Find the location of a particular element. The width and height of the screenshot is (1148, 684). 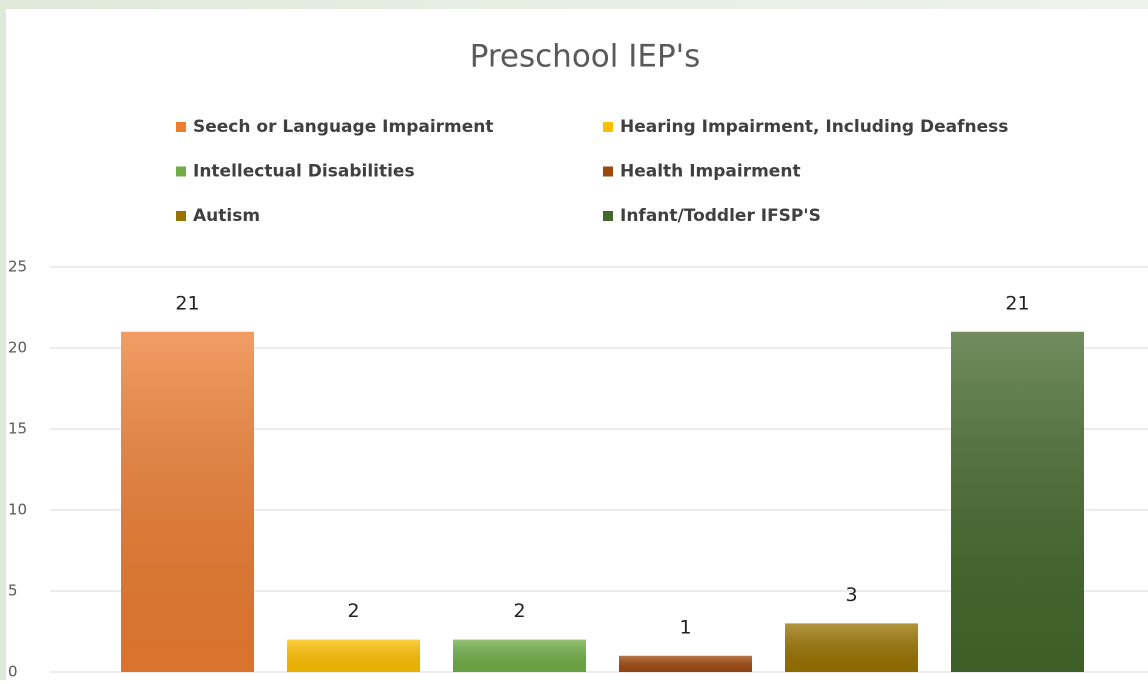

legend-label: Autism is located at coordinates (226, 216).